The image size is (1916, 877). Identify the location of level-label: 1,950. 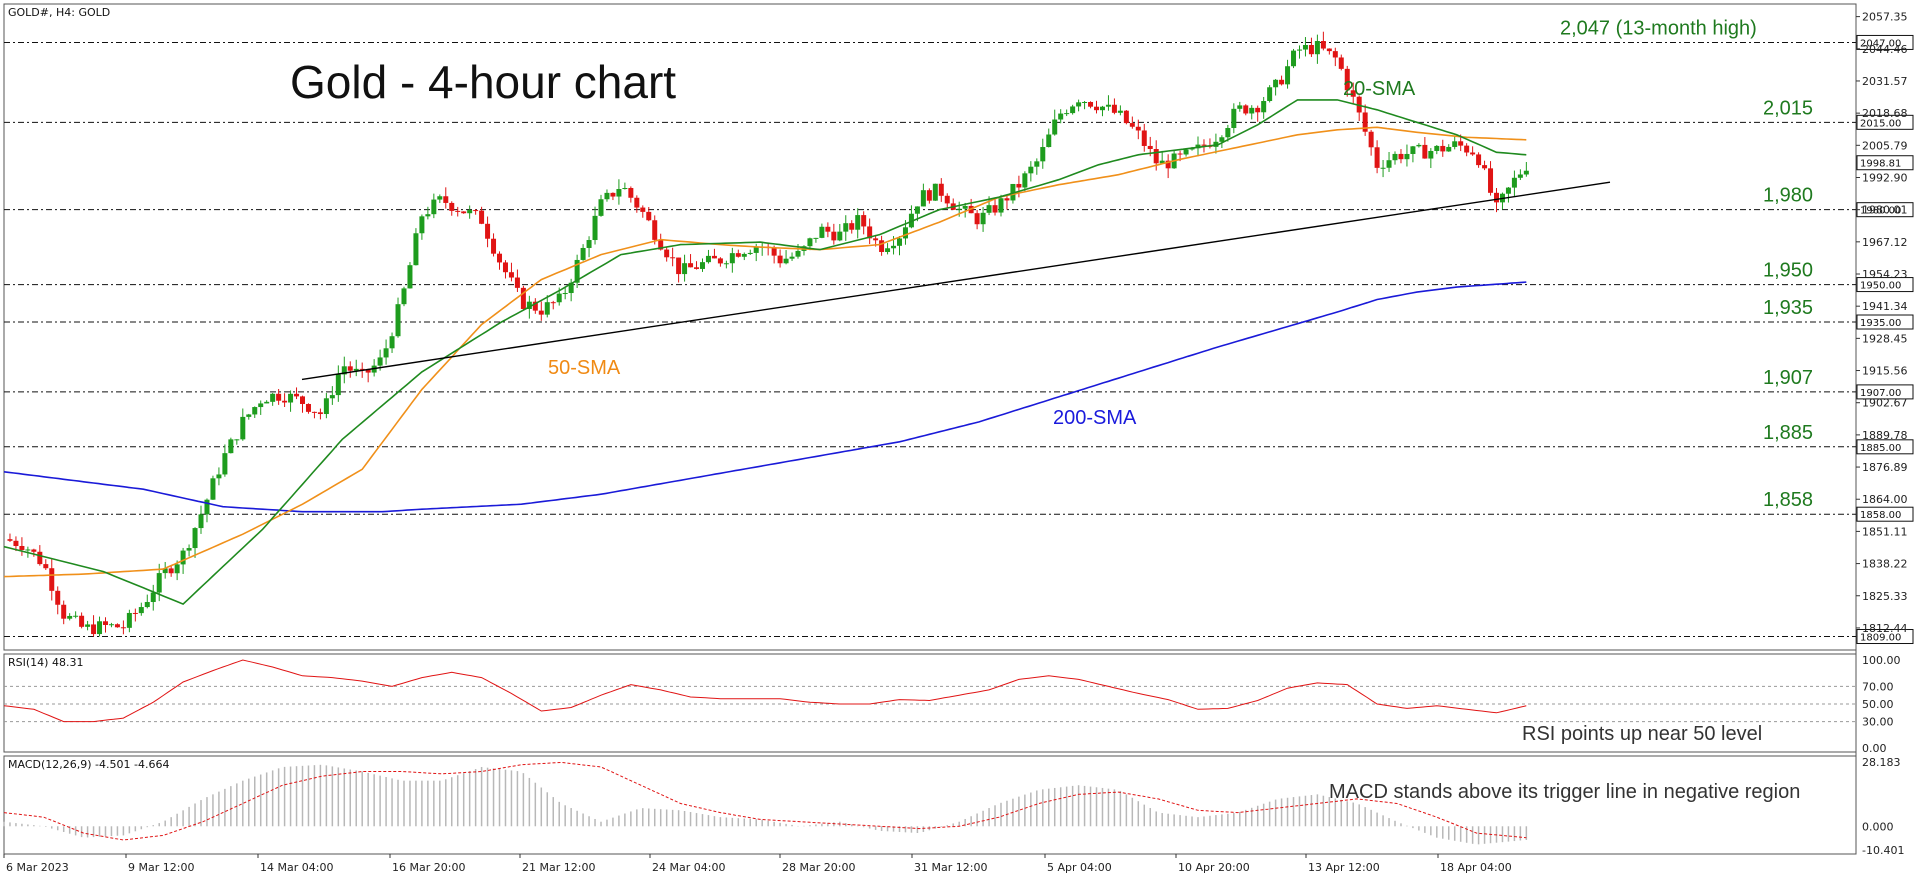
(1788, 271).